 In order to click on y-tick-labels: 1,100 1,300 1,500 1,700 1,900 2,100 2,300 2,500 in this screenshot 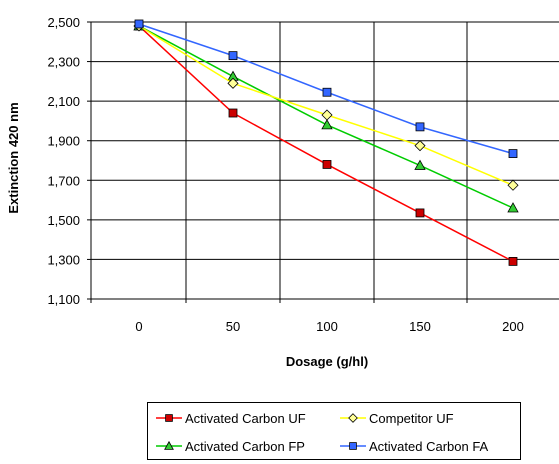, I will do `click(63, 161)`.